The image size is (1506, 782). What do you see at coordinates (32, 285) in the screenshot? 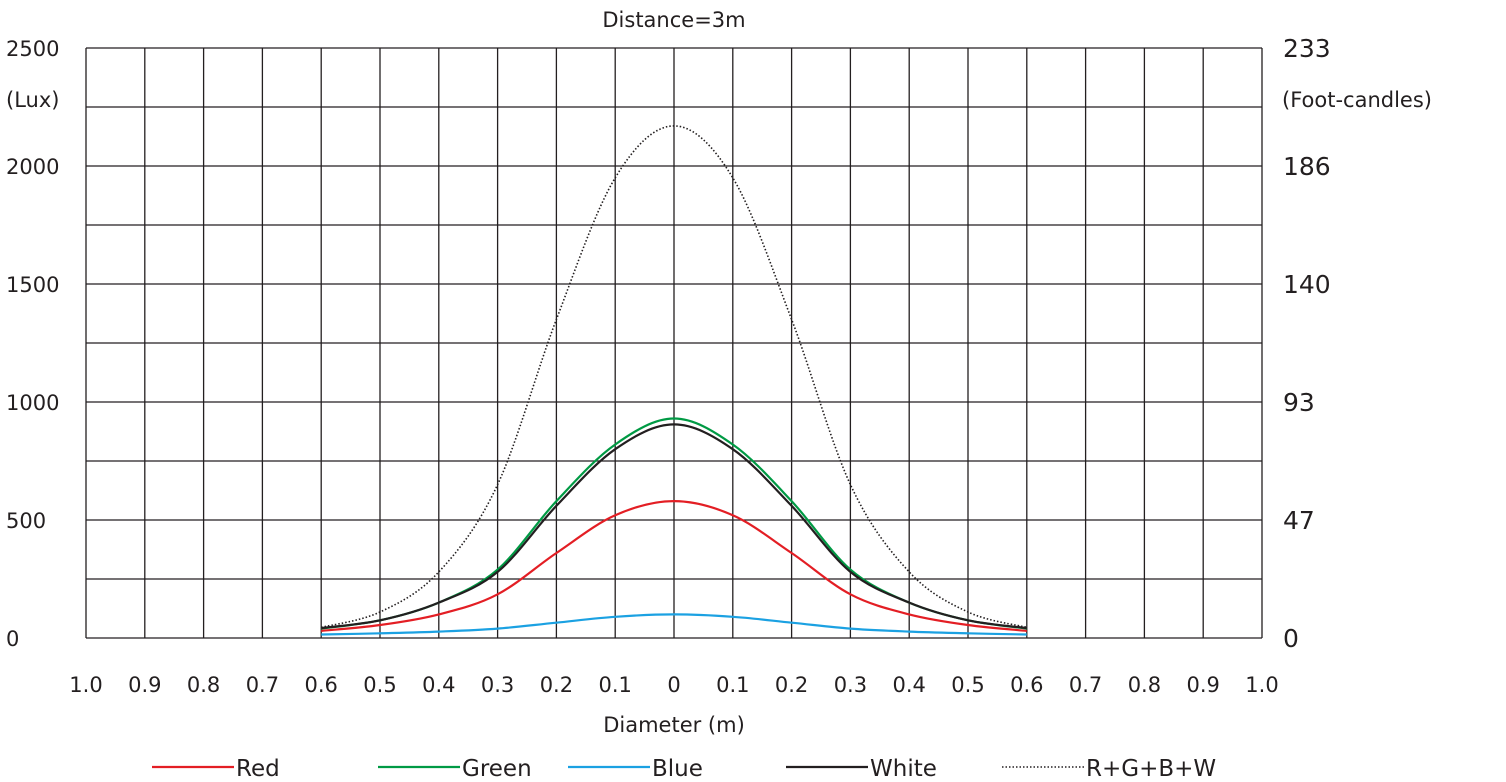
I see `y-tick-label: 1500` at bounding box center [32, 285].